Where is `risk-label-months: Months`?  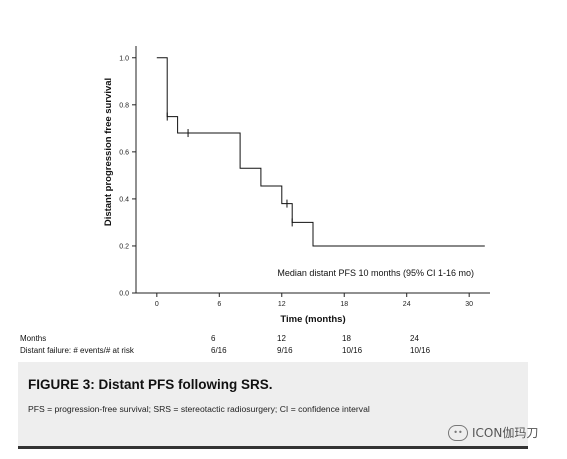
risk-label-months: Months is located at coordinates (33, 338).